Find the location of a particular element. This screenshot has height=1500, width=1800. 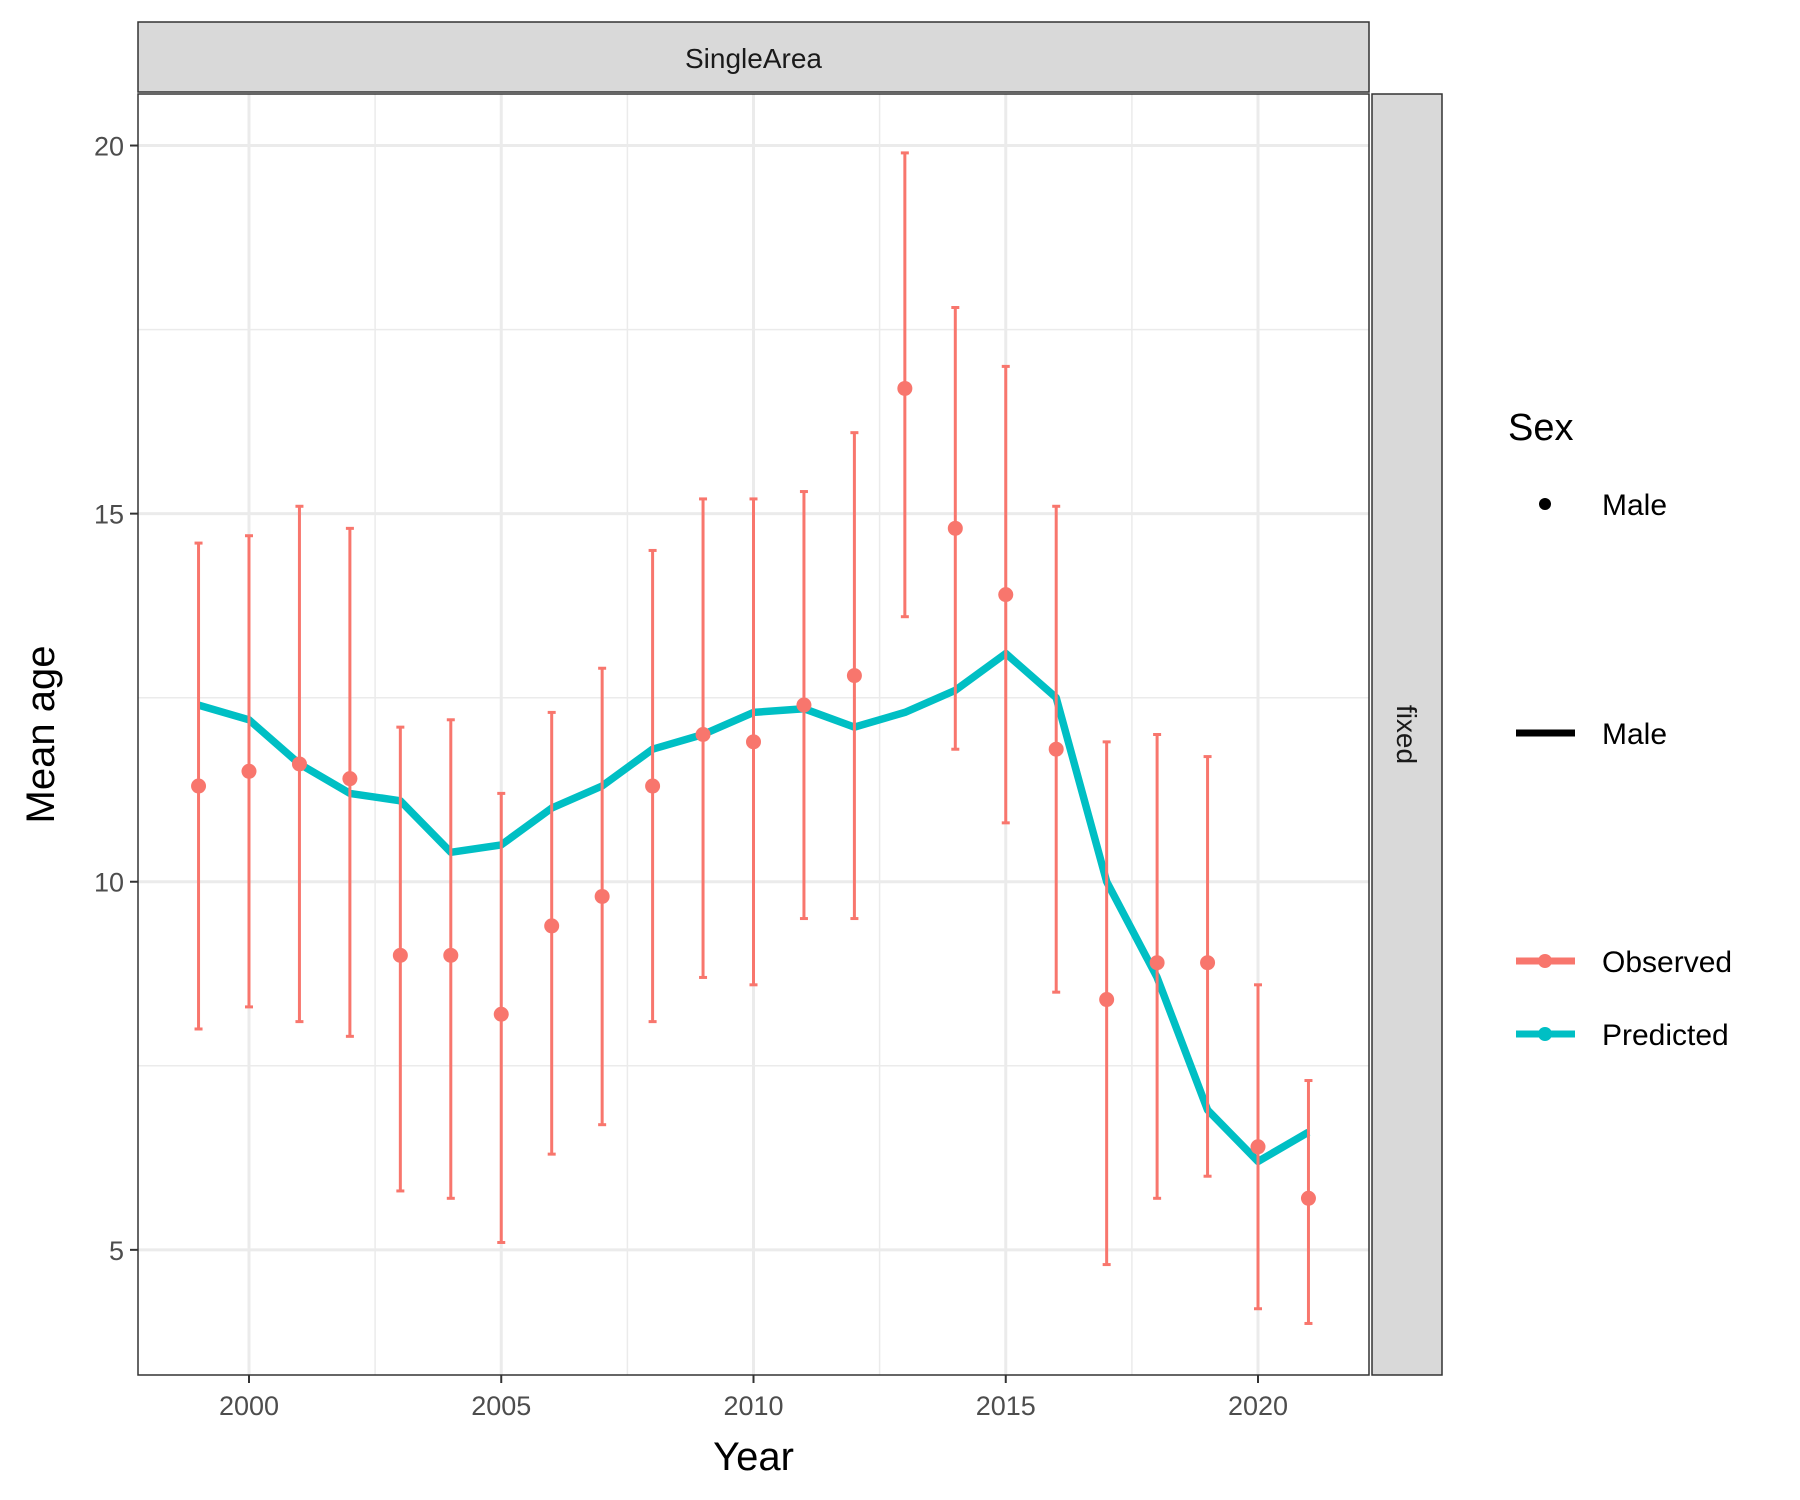

y-tick-label: 20 is located at coordinates (109, 147).